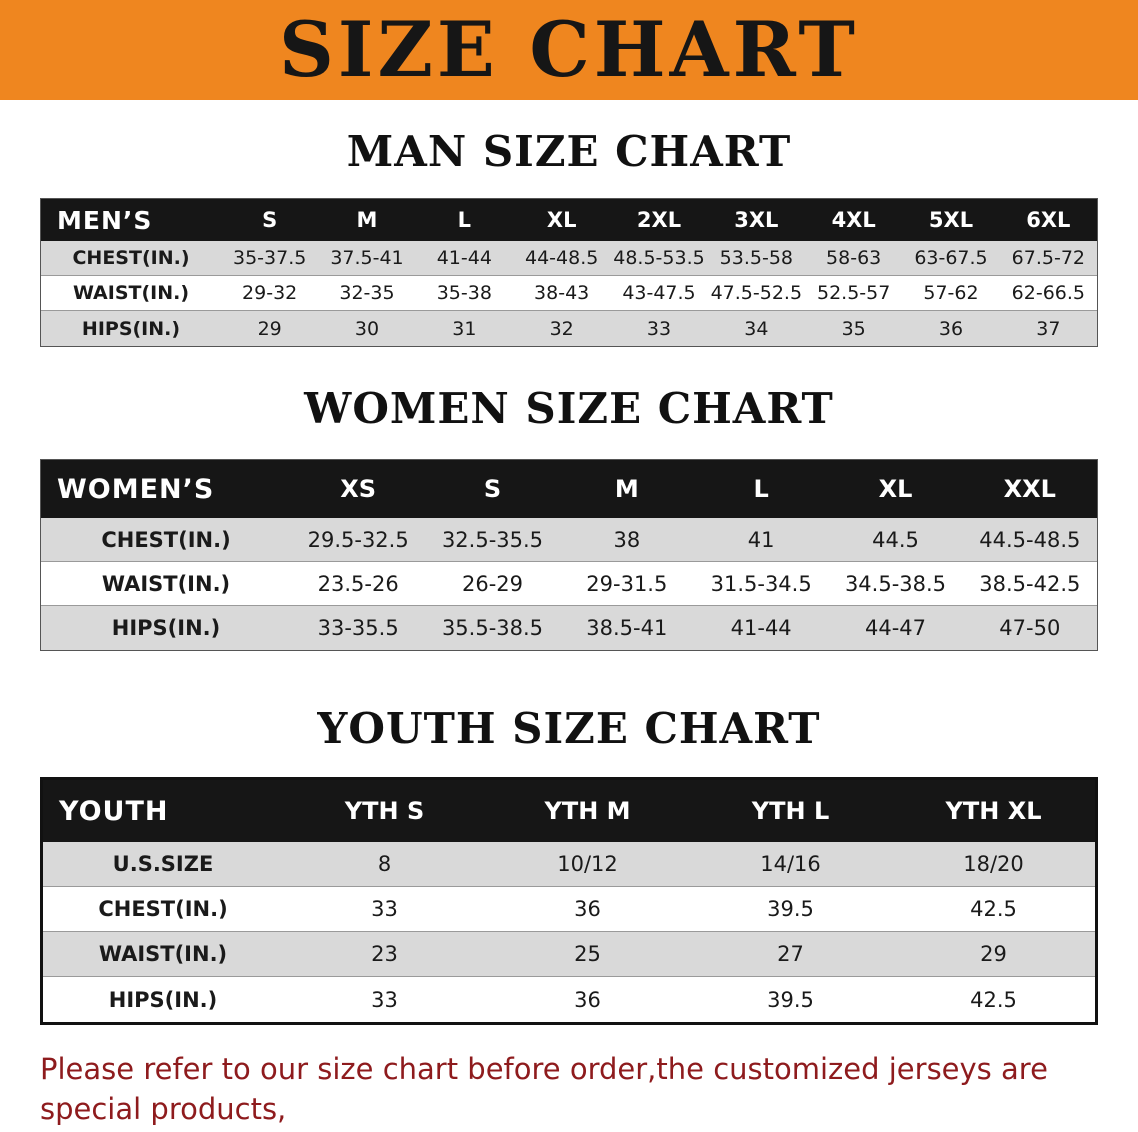 Image resolution: width=1138 pixels, height=1132 pixels. What do you see at coordinates (358, 489) in the screenshot?
I see `column-header: XS` at bounding box center [358, 489].